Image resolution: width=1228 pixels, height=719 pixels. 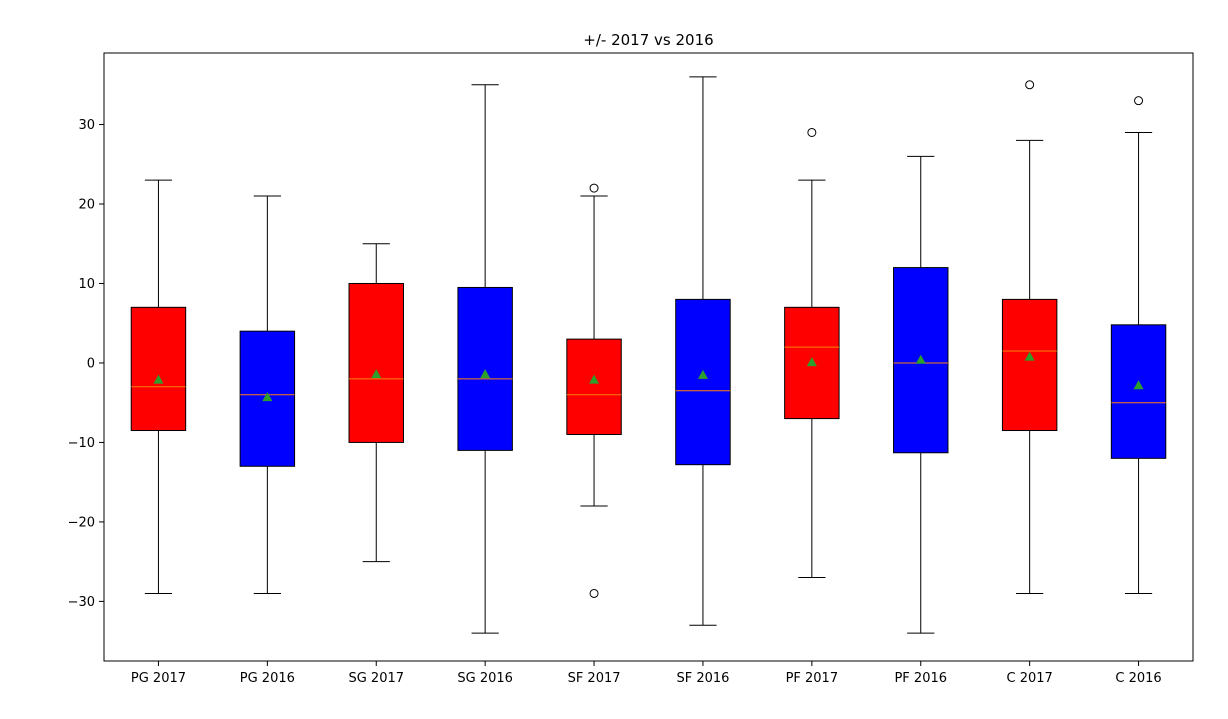 What do you see at coordinates (158, 678) in the screenshot?
I see `x-tick-label: PG 2017` at bounding box center [158, 678].